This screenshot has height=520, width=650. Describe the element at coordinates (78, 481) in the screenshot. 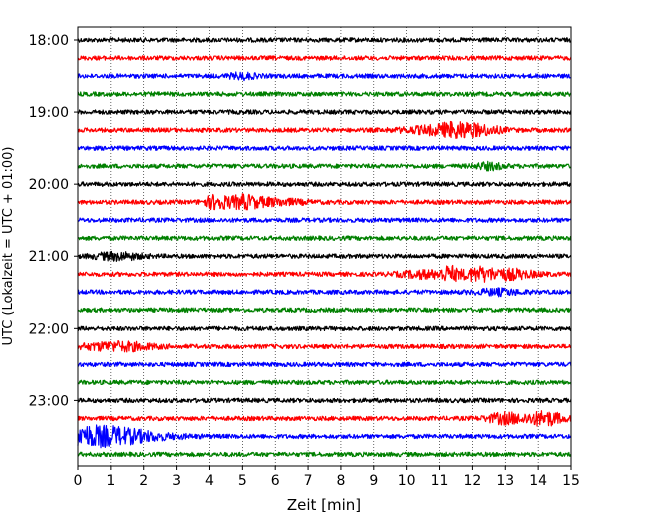

I see `x-tick-label: 0` at that location.